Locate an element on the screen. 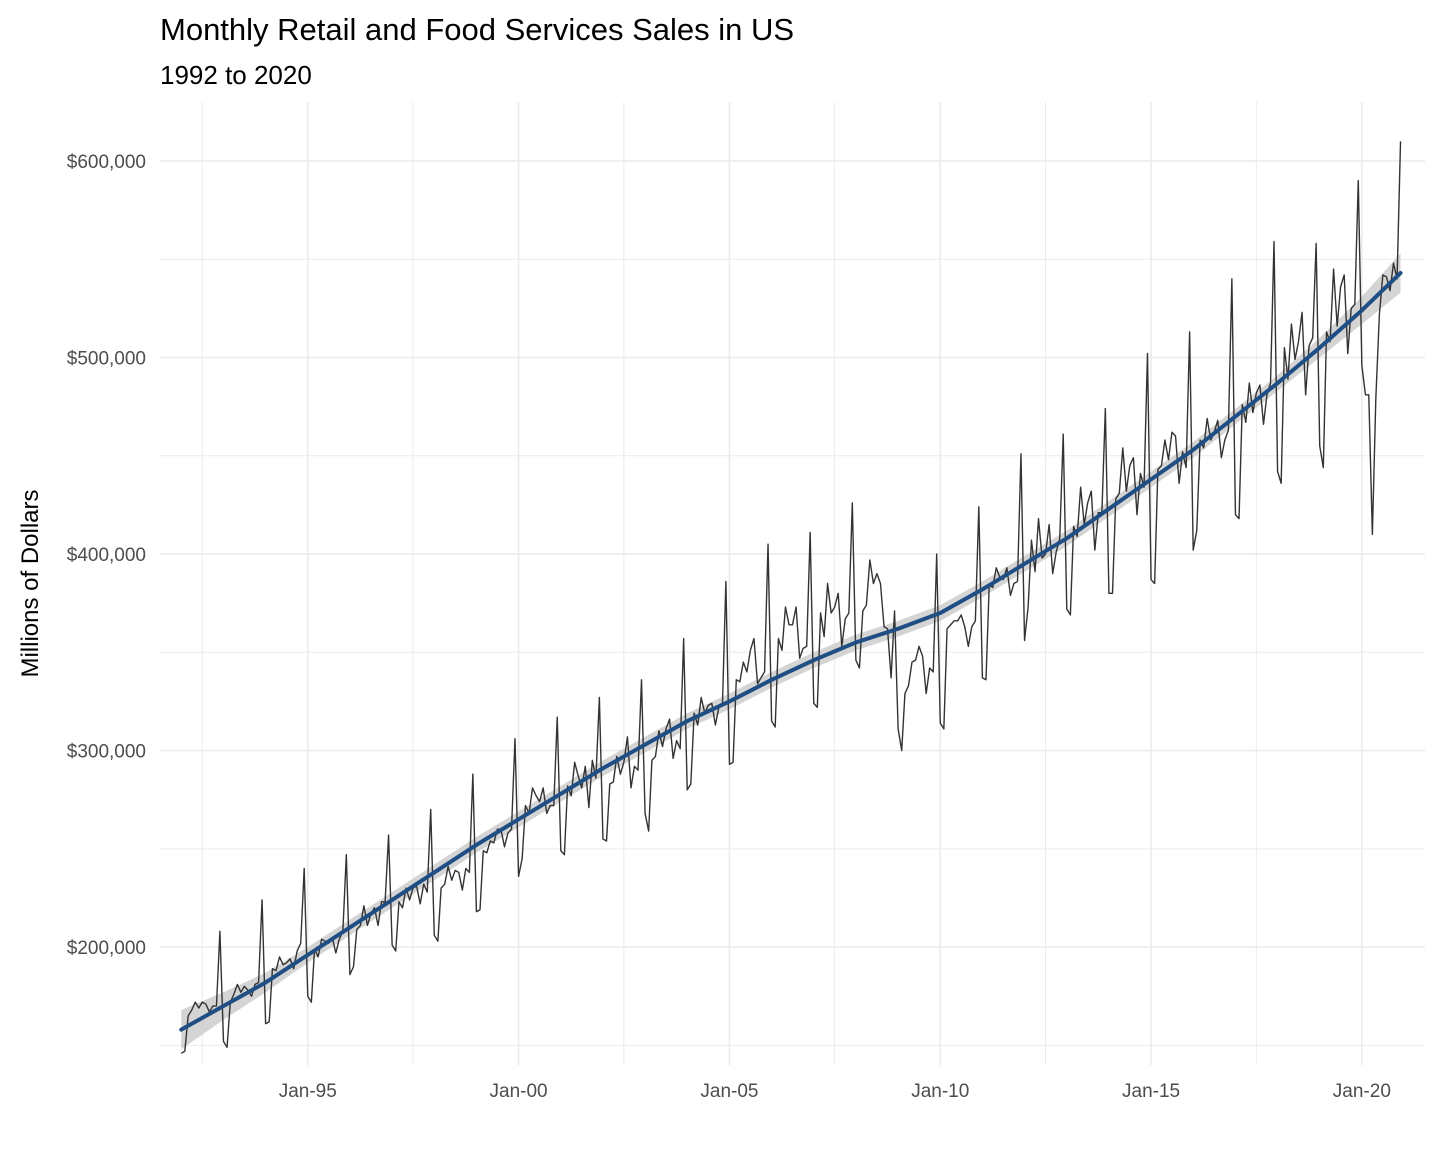 This screenshot has height=1152, width=1440. y-tick-label: $500,000 is located at coordinates (106, 358).